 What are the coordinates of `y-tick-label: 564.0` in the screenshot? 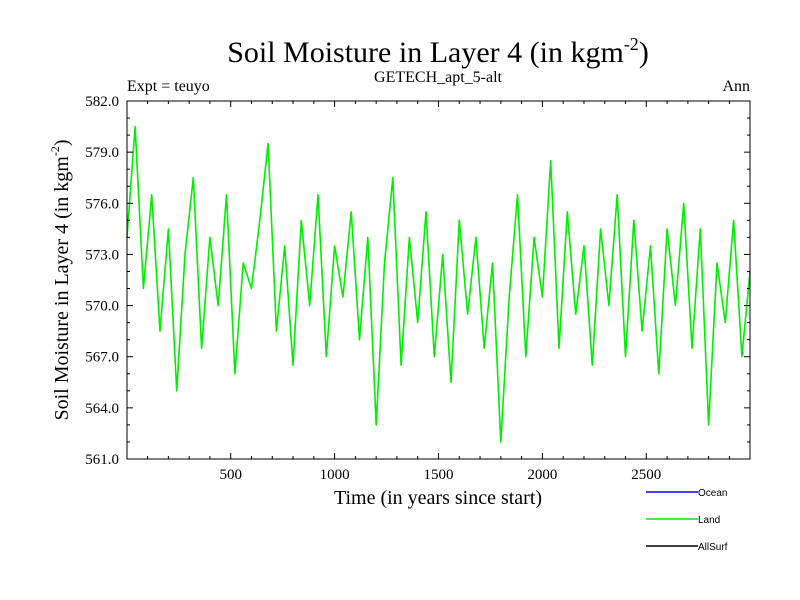 It's located at (102, 409).